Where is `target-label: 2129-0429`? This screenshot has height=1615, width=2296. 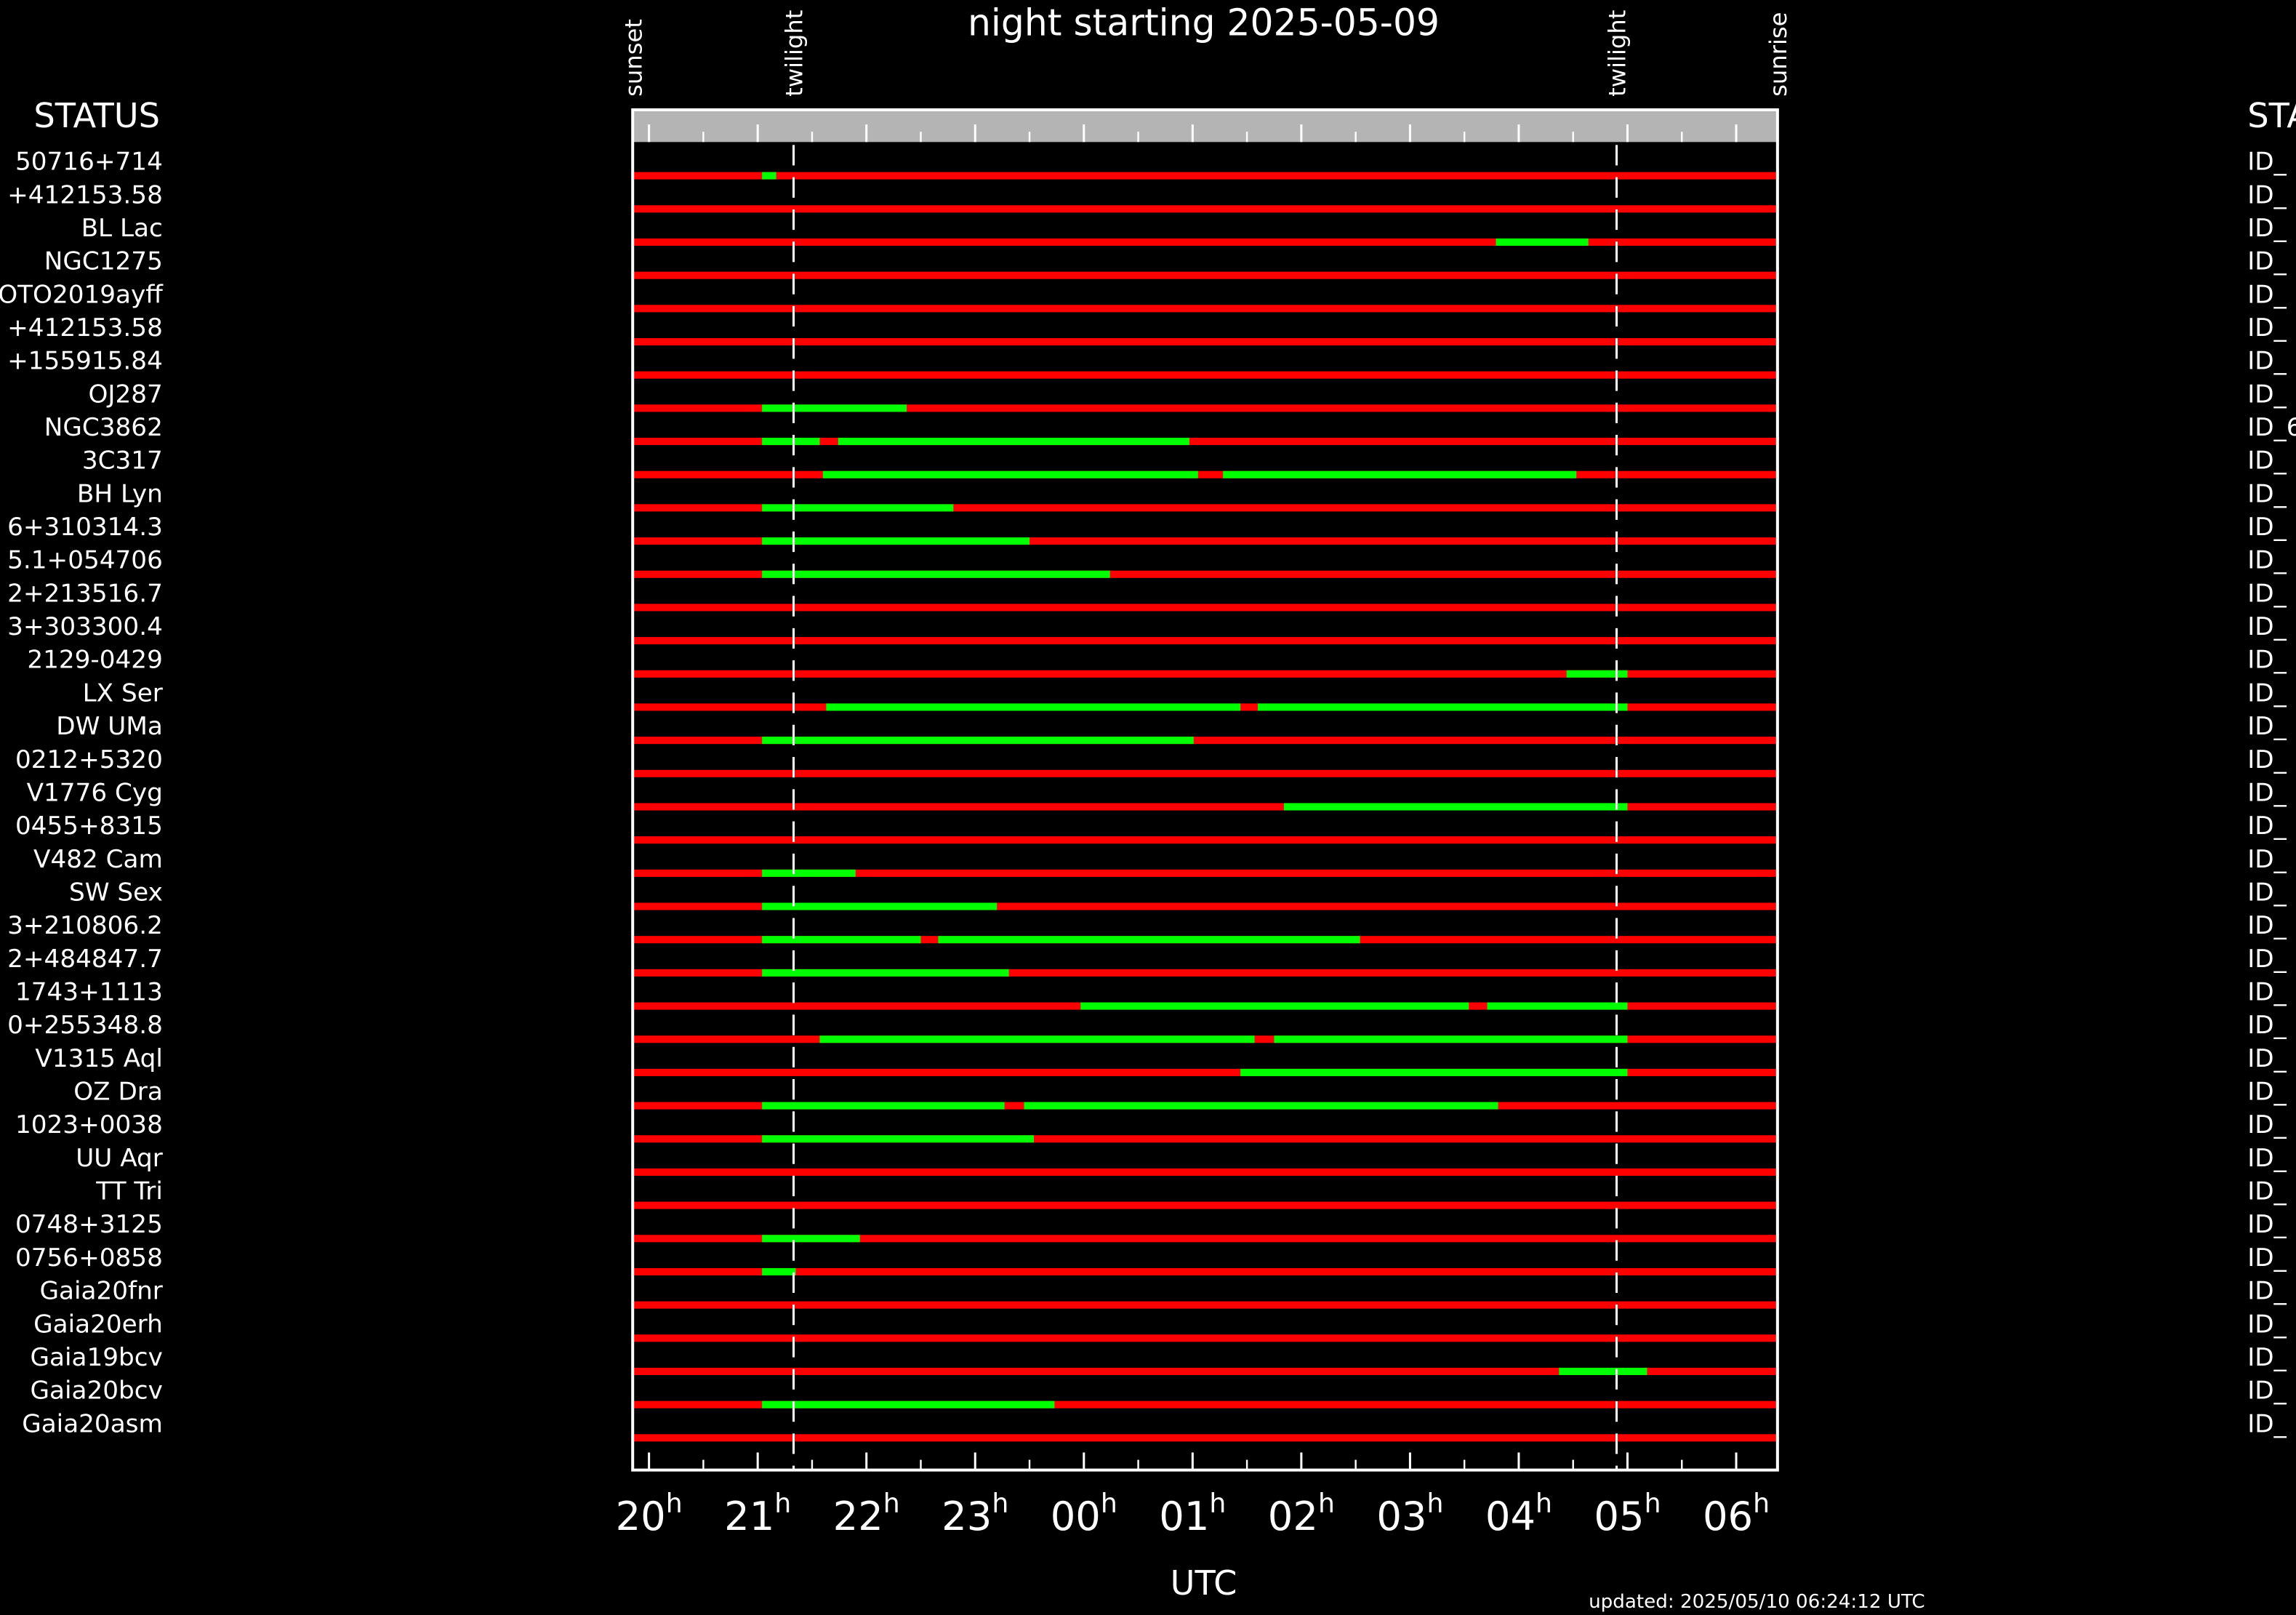
target-label: 2129-0429 is located at coordinates (95, 660).